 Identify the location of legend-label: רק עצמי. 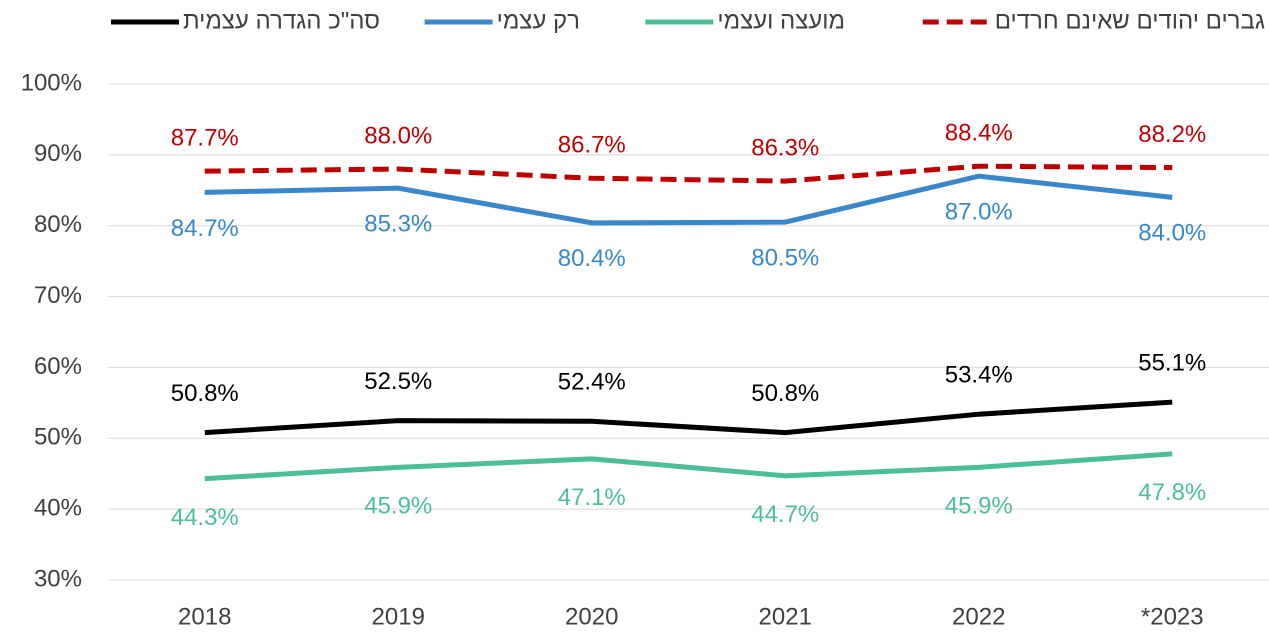
(538, 20).